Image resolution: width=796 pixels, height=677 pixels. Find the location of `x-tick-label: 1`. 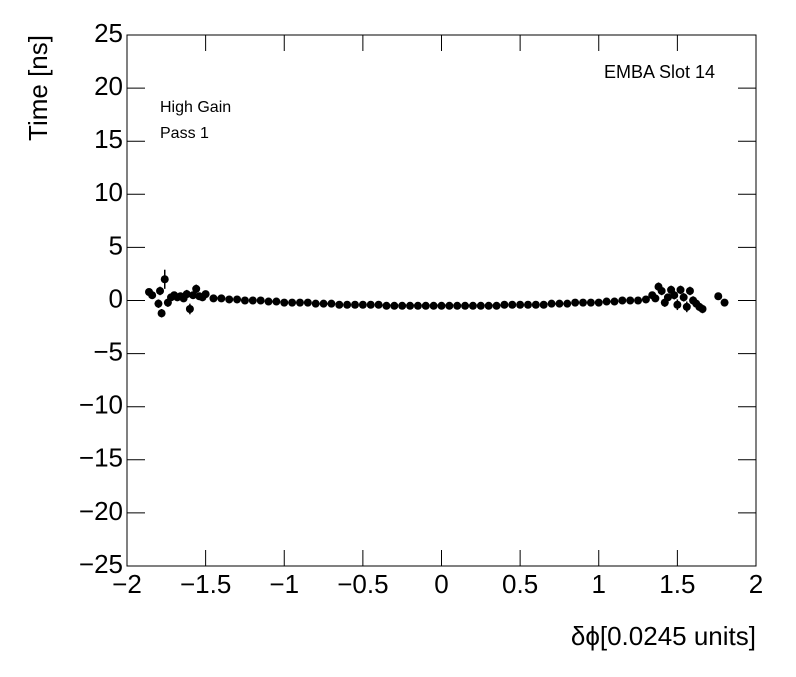

x-tick-label: 1 is located at coordinates (599, 584).